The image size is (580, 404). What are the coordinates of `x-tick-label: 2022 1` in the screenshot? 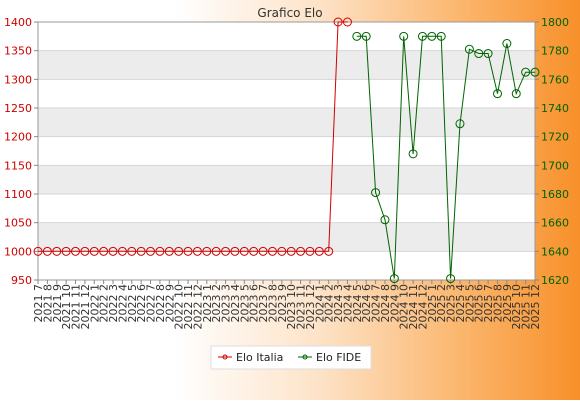 It's located at (94, 303).